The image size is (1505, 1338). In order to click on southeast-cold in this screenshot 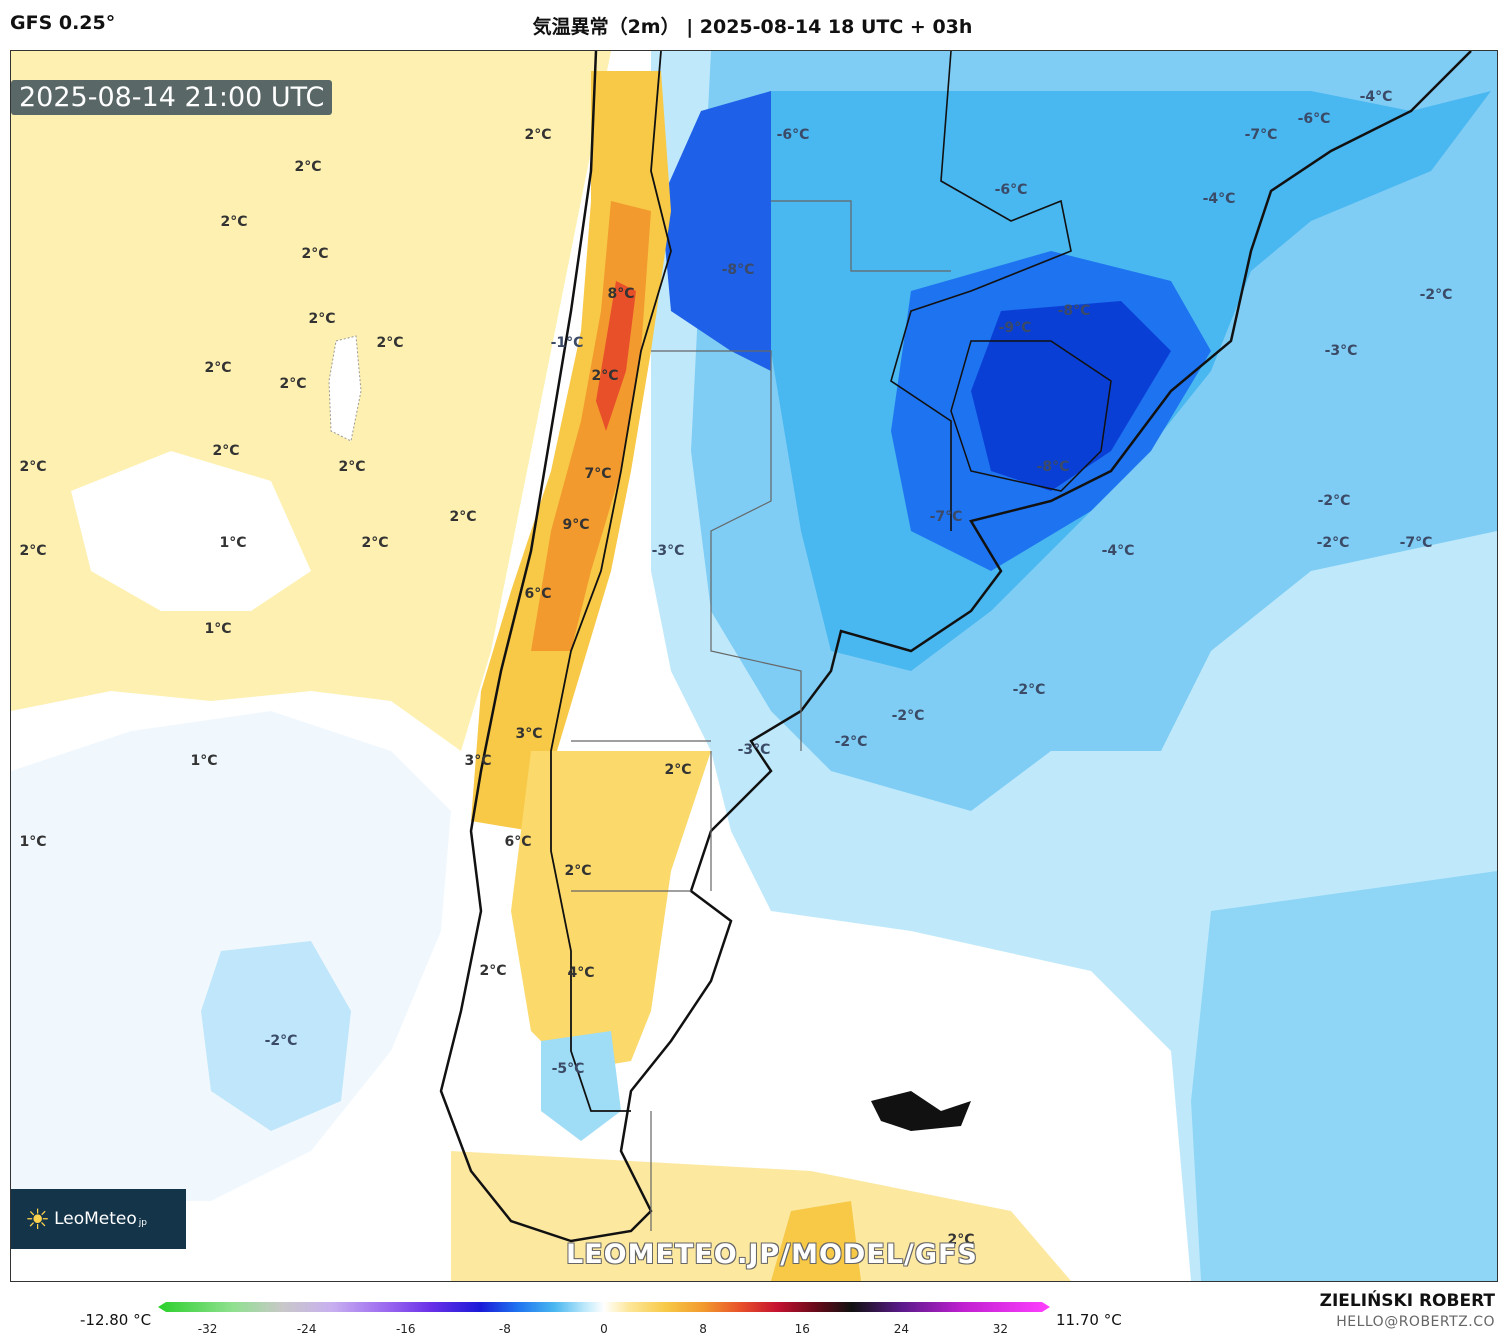, I will do `click(1344, 1076)`.